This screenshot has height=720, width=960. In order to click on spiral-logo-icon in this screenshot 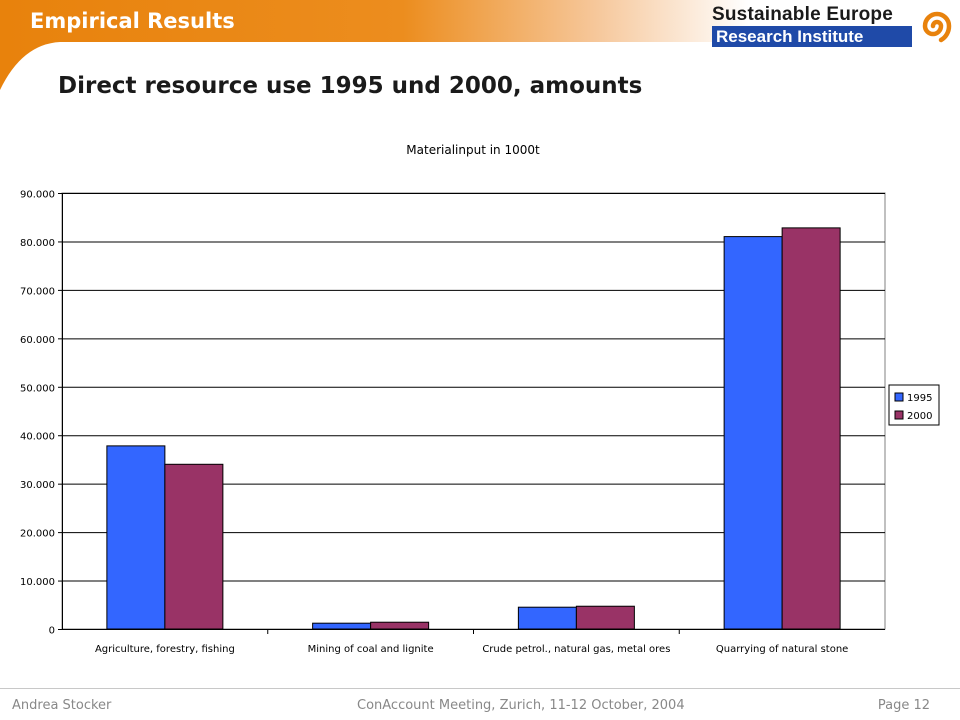, I will do `click(937, 27)`.